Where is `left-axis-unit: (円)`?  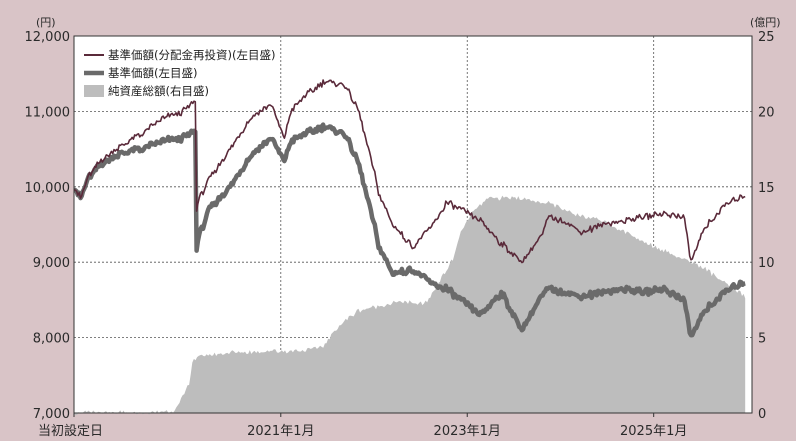
left-axis-unit: (円) is located at coordinates (46, 22).